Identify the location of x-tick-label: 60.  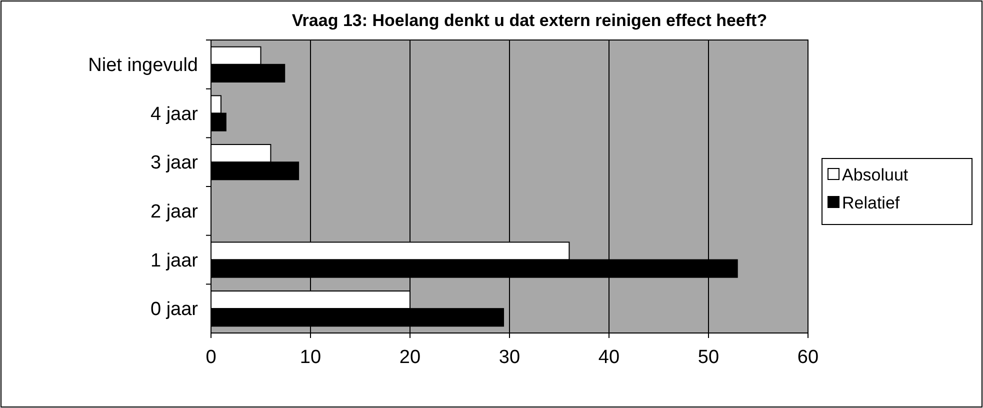
(808, 357).